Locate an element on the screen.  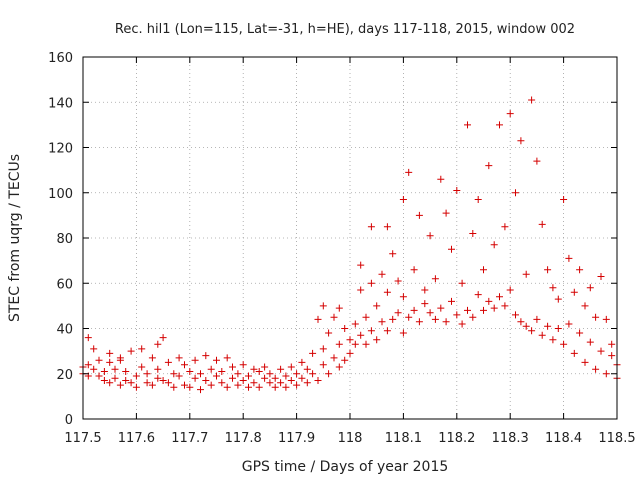
x-tick-label: 117.8 is located at coordinates (243, 438).